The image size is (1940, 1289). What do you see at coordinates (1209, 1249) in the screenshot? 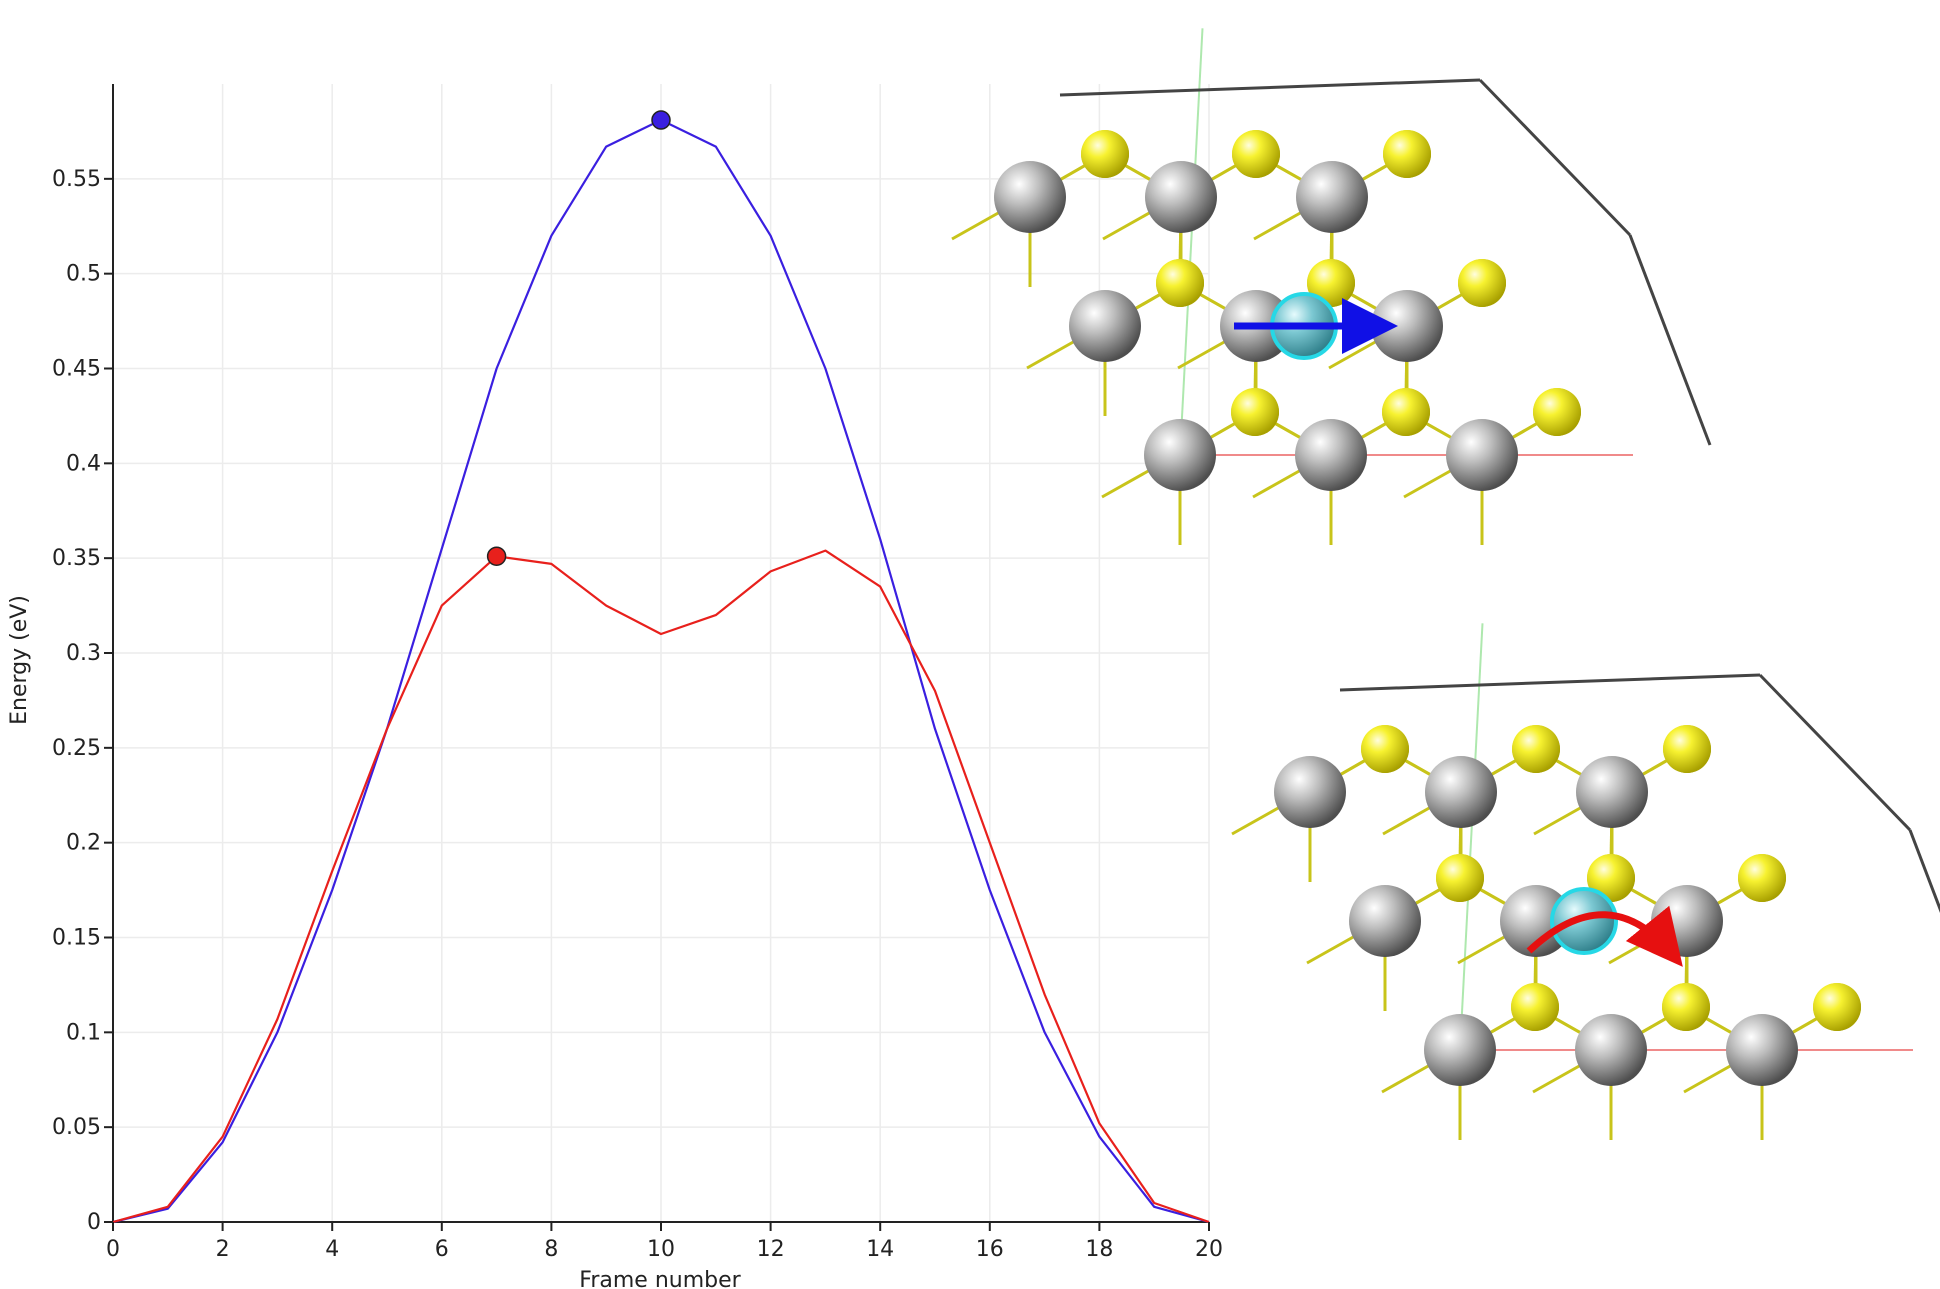
I see `x-tick-label: 20` at bounding box center [1209, 1249].